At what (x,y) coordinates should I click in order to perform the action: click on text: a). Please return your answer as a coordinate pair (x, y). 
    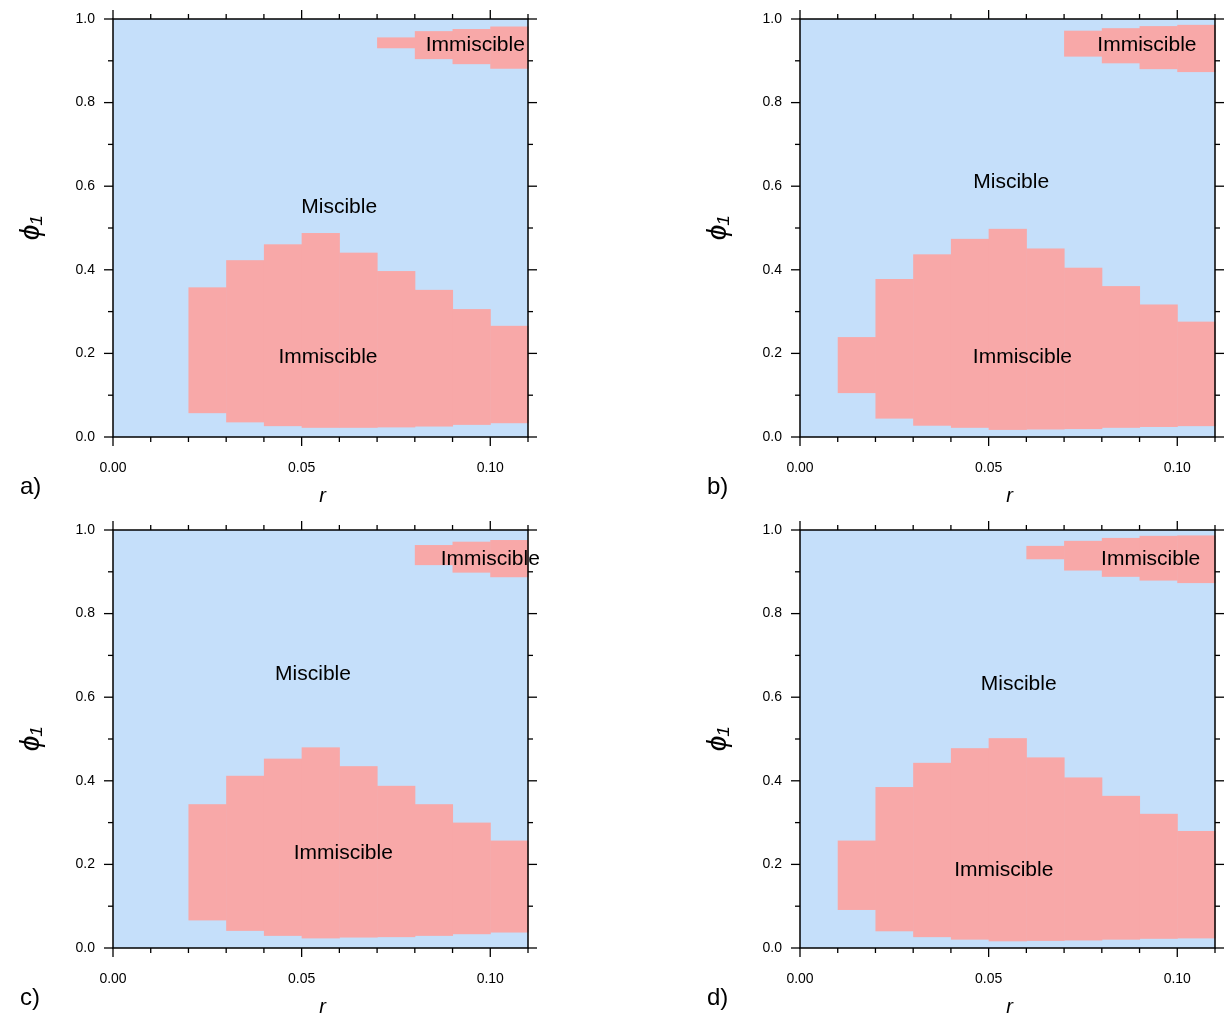
    Looking at the image, I should click on (31, 485).